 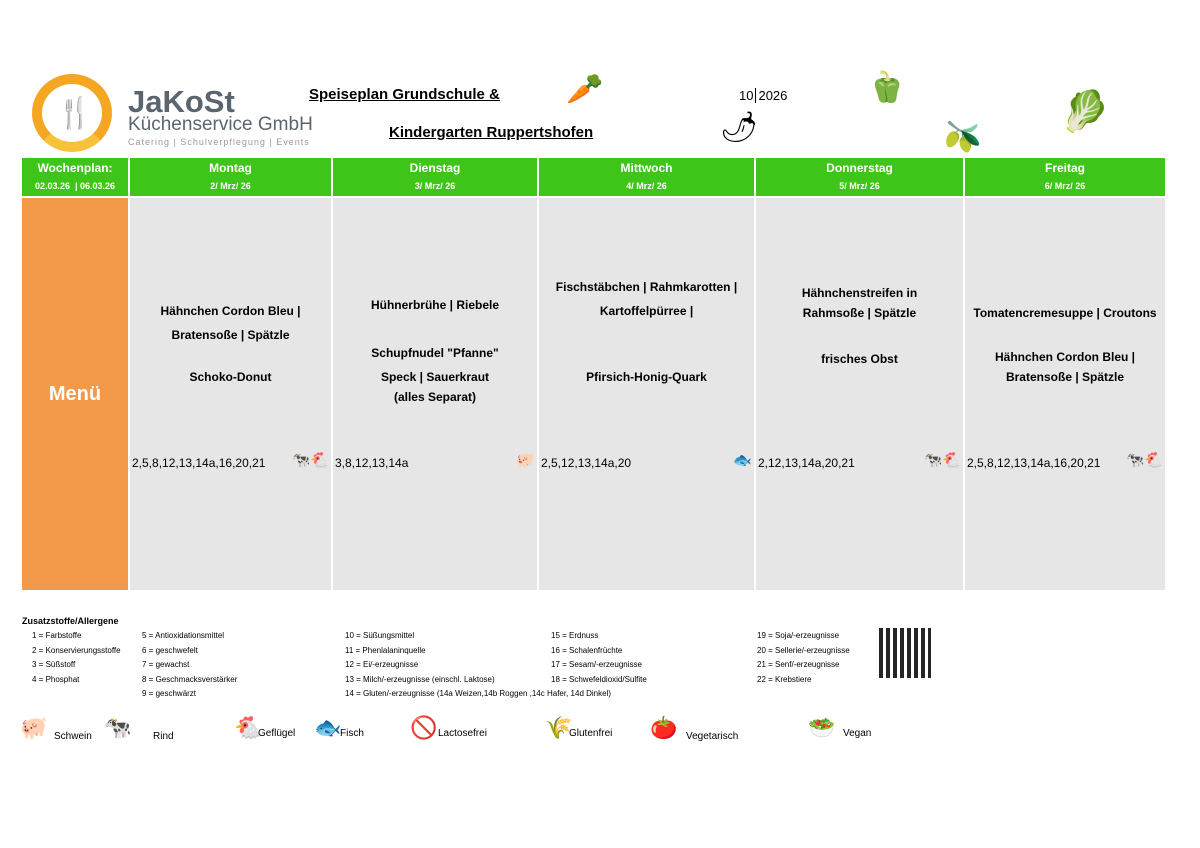 I want to click on additive-item: 6 = geschwefelt, so click(x=170, y=650).